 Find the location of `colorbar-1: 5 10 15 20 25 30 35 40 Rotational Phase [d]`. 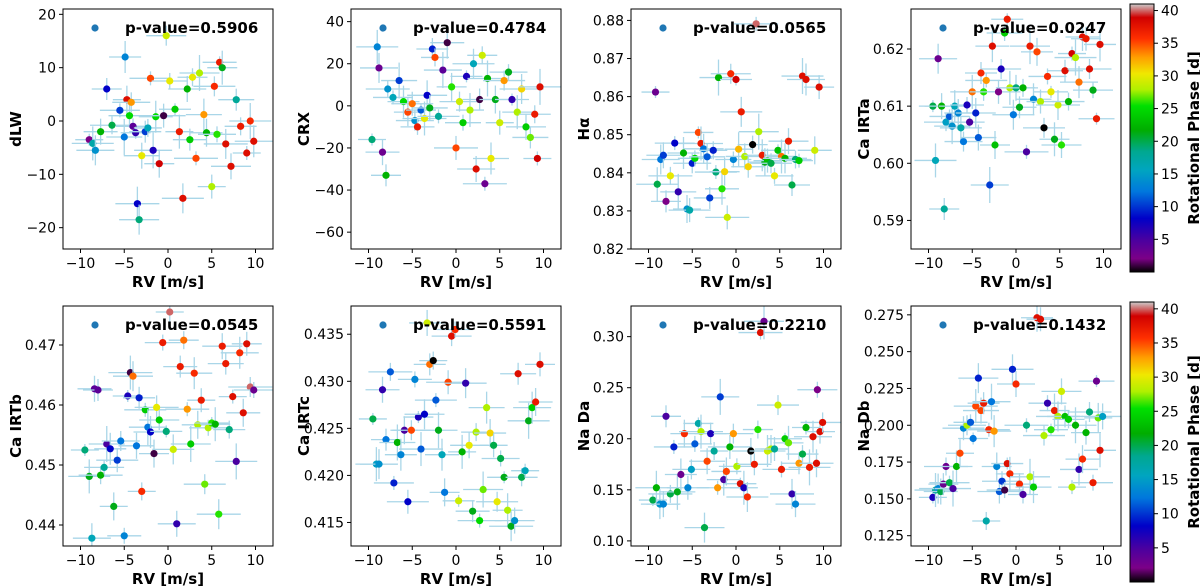

colorbar-1: 5 10 15 20 25 30 35 40 Rotational Phase [d] is located at coordinates (1164, 138).